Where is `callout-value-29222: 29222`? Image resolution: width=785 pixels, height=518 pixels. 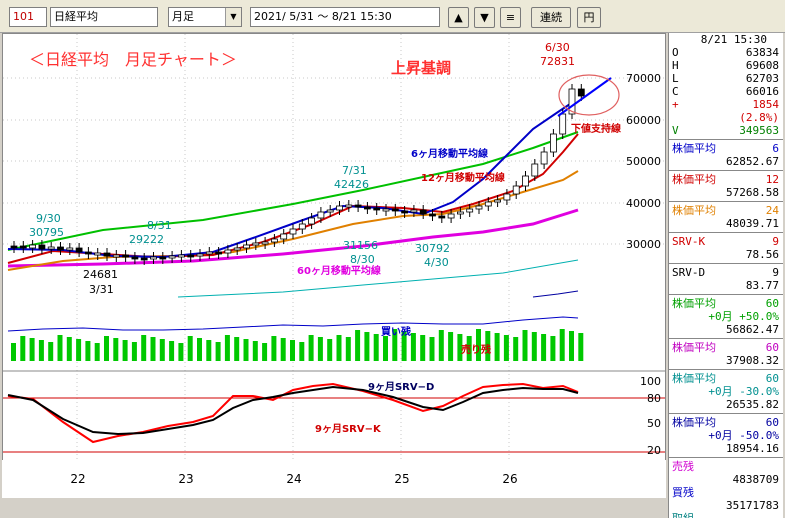
callout-value-29222: 29222 is located at coordinates (146, 239).